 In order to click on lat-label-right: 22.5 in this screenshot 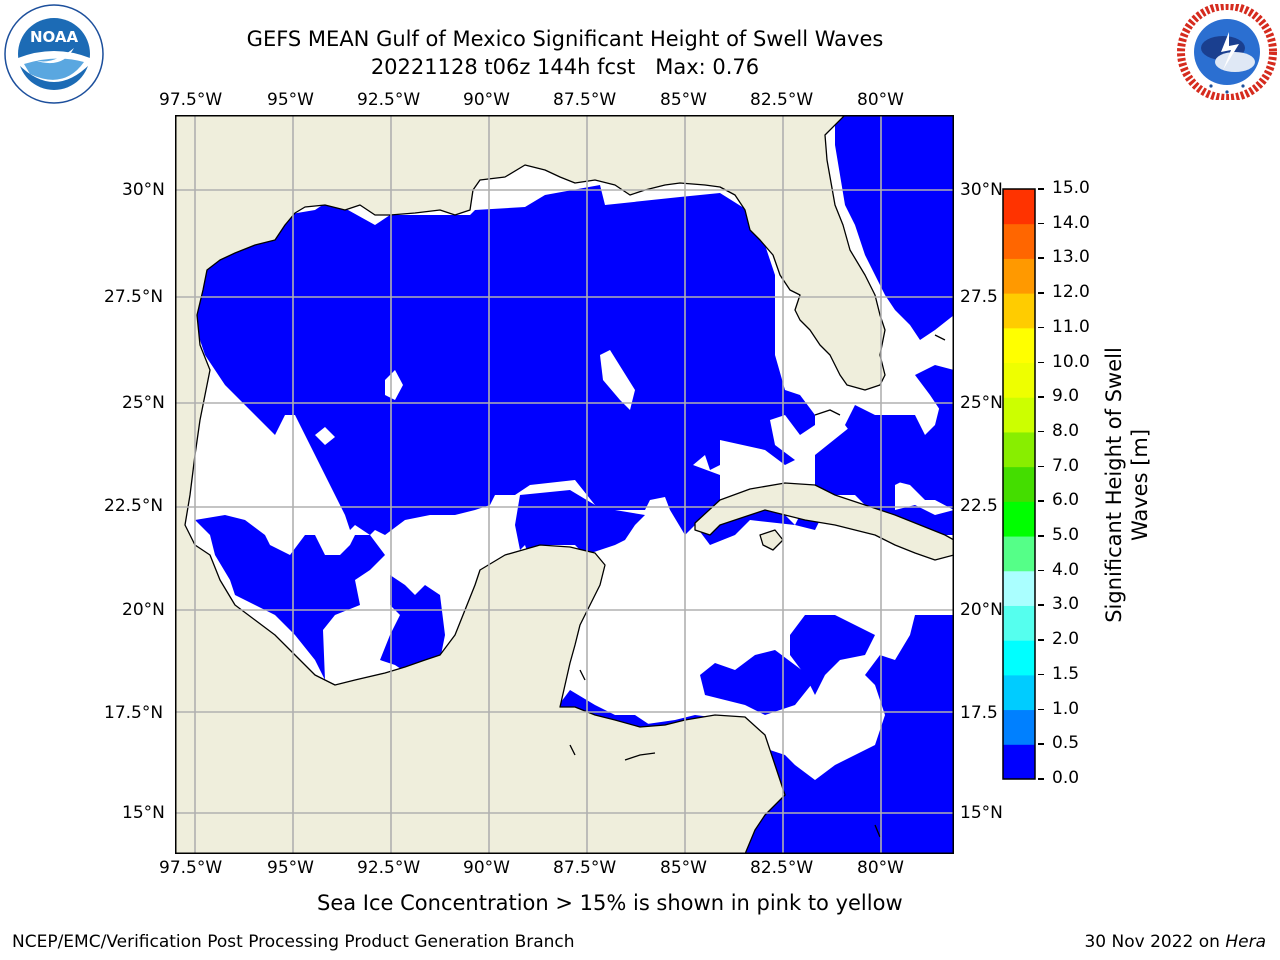, I will do `click(979, 506)`.